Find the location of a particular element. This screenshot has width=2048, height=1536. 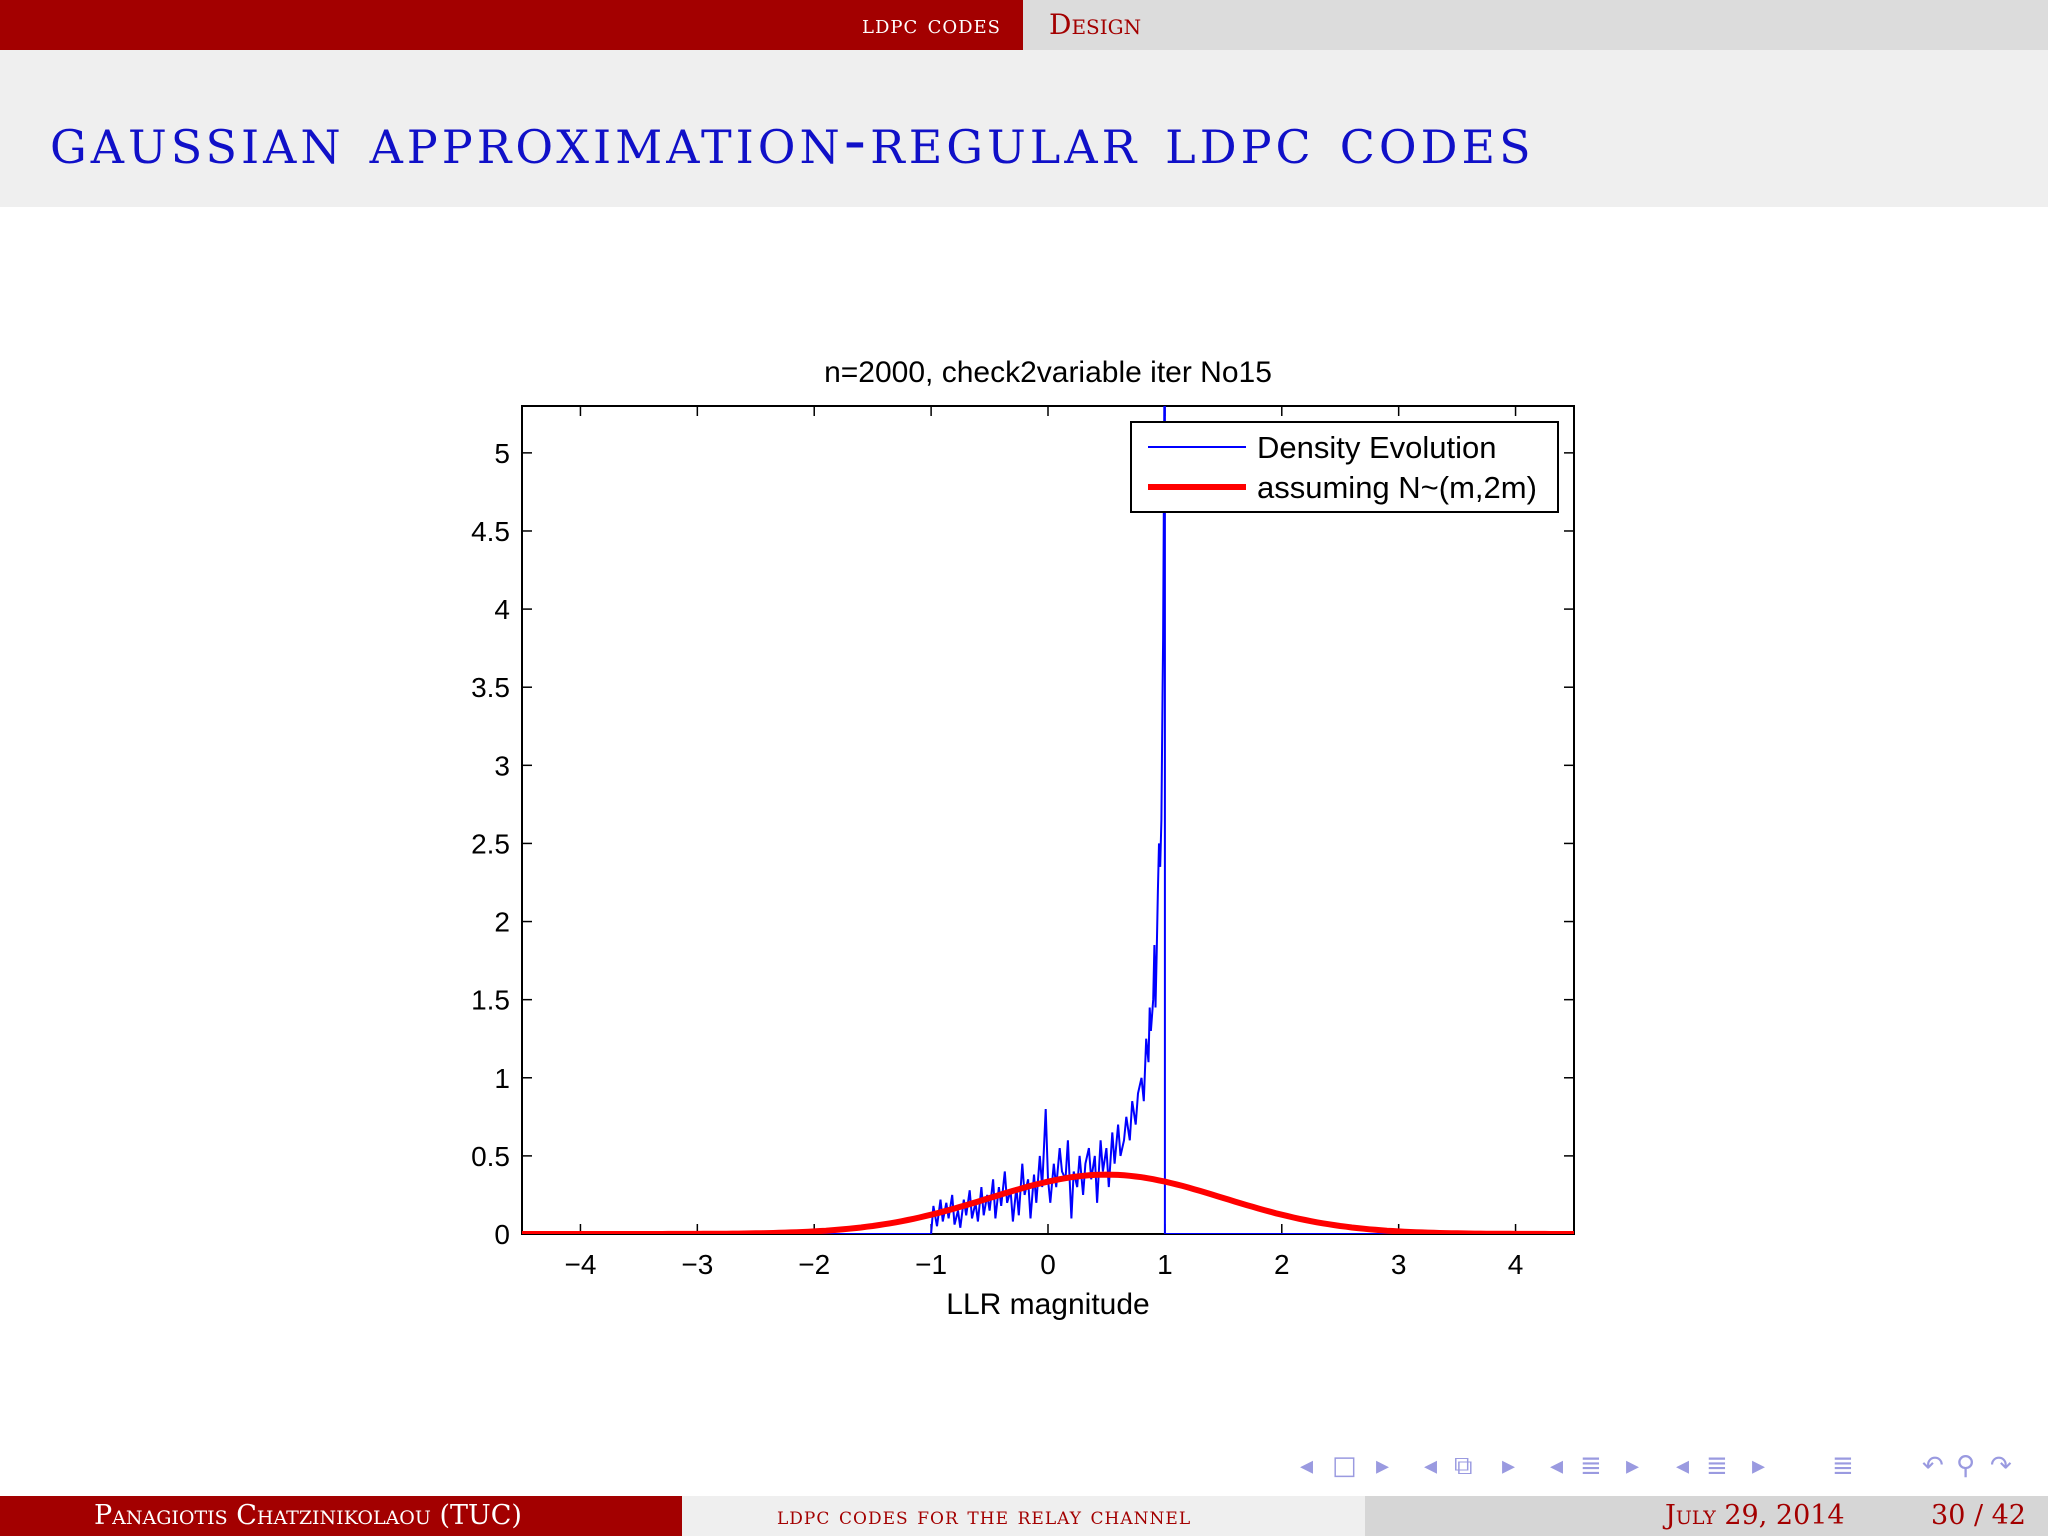

footer-title-area: ldpc codes for the relay channel is located at coordinates (1023, 1516).